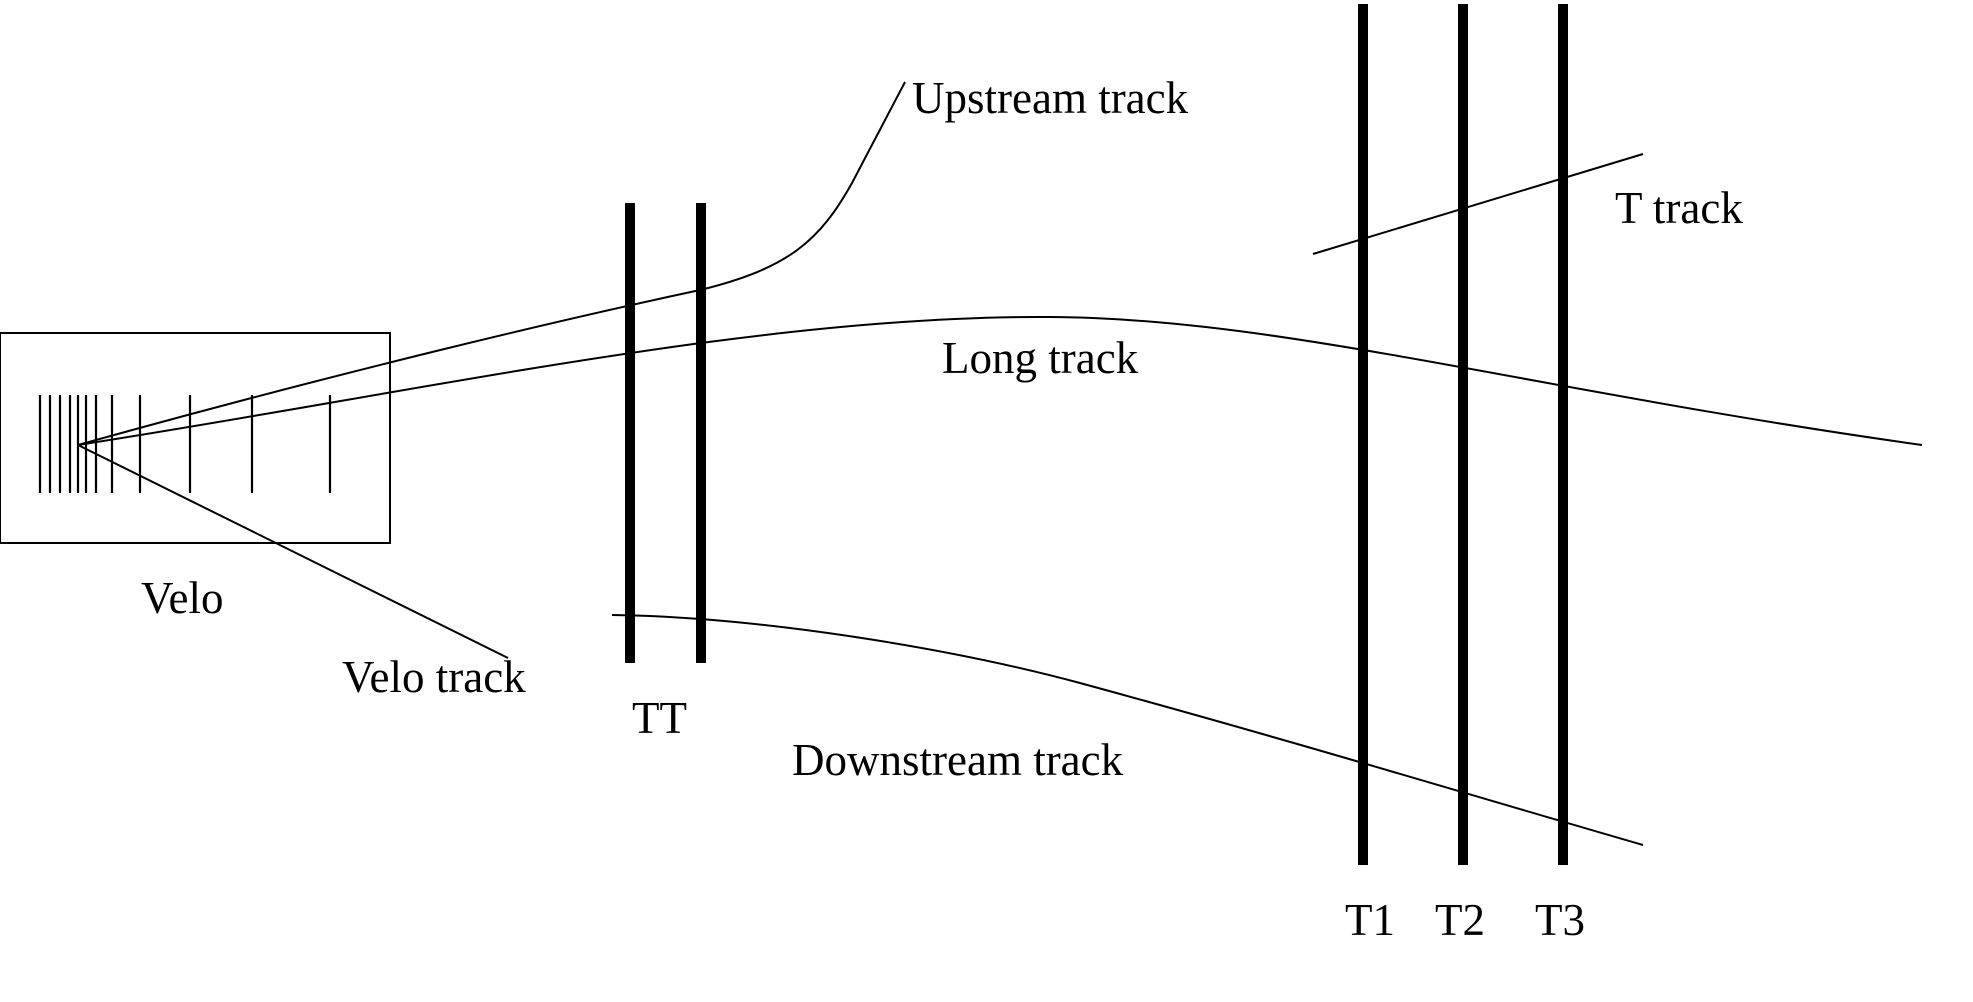 The image size is (1973, 1002). What do you see at coordinates (1040, 358) in the screenshot?
I see `long-track-label: Long track` at bounding box center [1040, 358].